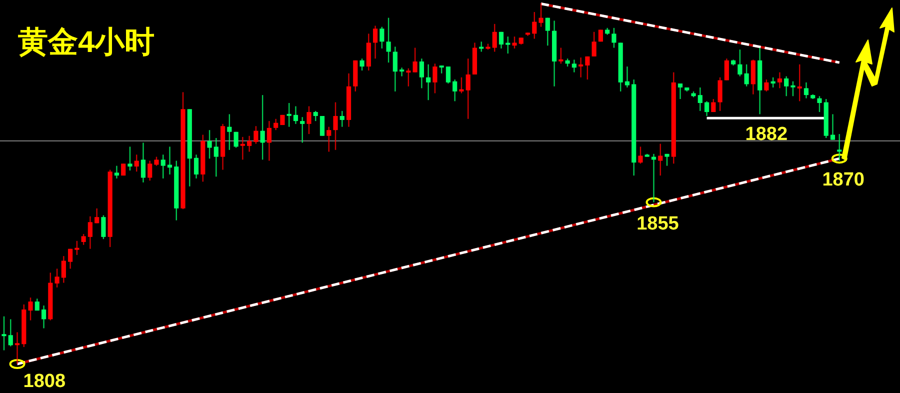  Describe the element at coordinates (766, 135) in the screenshot. I see `annotation: 1882` at that location.